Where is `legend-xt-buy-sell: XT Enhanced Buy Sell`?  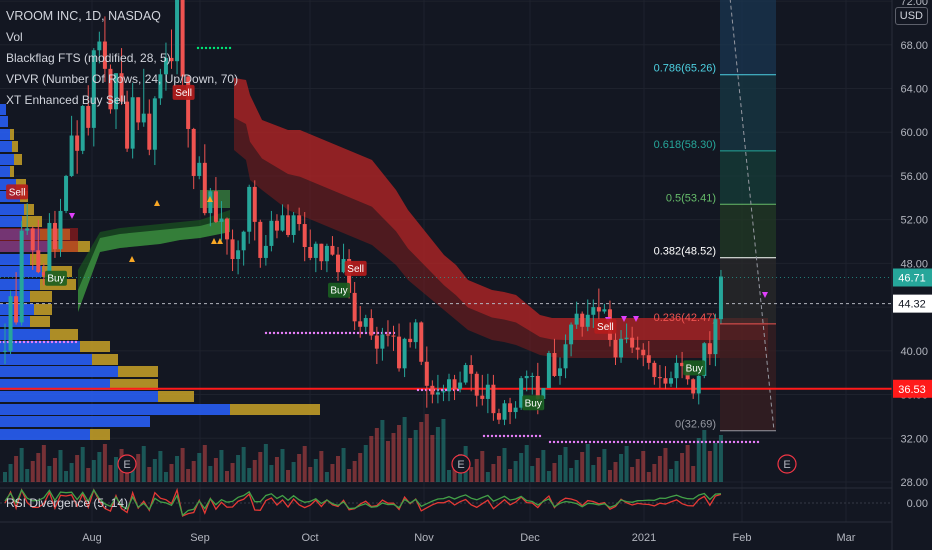
legend-xt-buy-sell: XT Enhanced Buy Sell is located at coordinates (66, 100).